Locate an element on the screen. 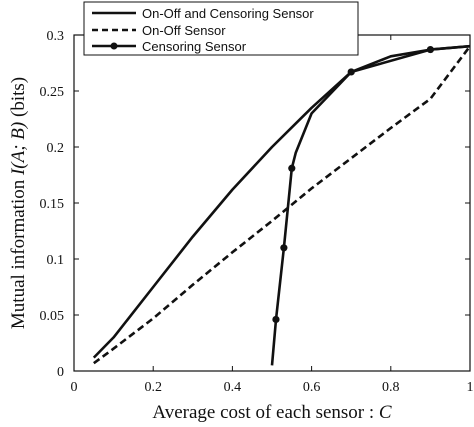 The height and width of the screenshot is (427, 474). y-tick-label: 0.15 is located at coordinates (52, 204).